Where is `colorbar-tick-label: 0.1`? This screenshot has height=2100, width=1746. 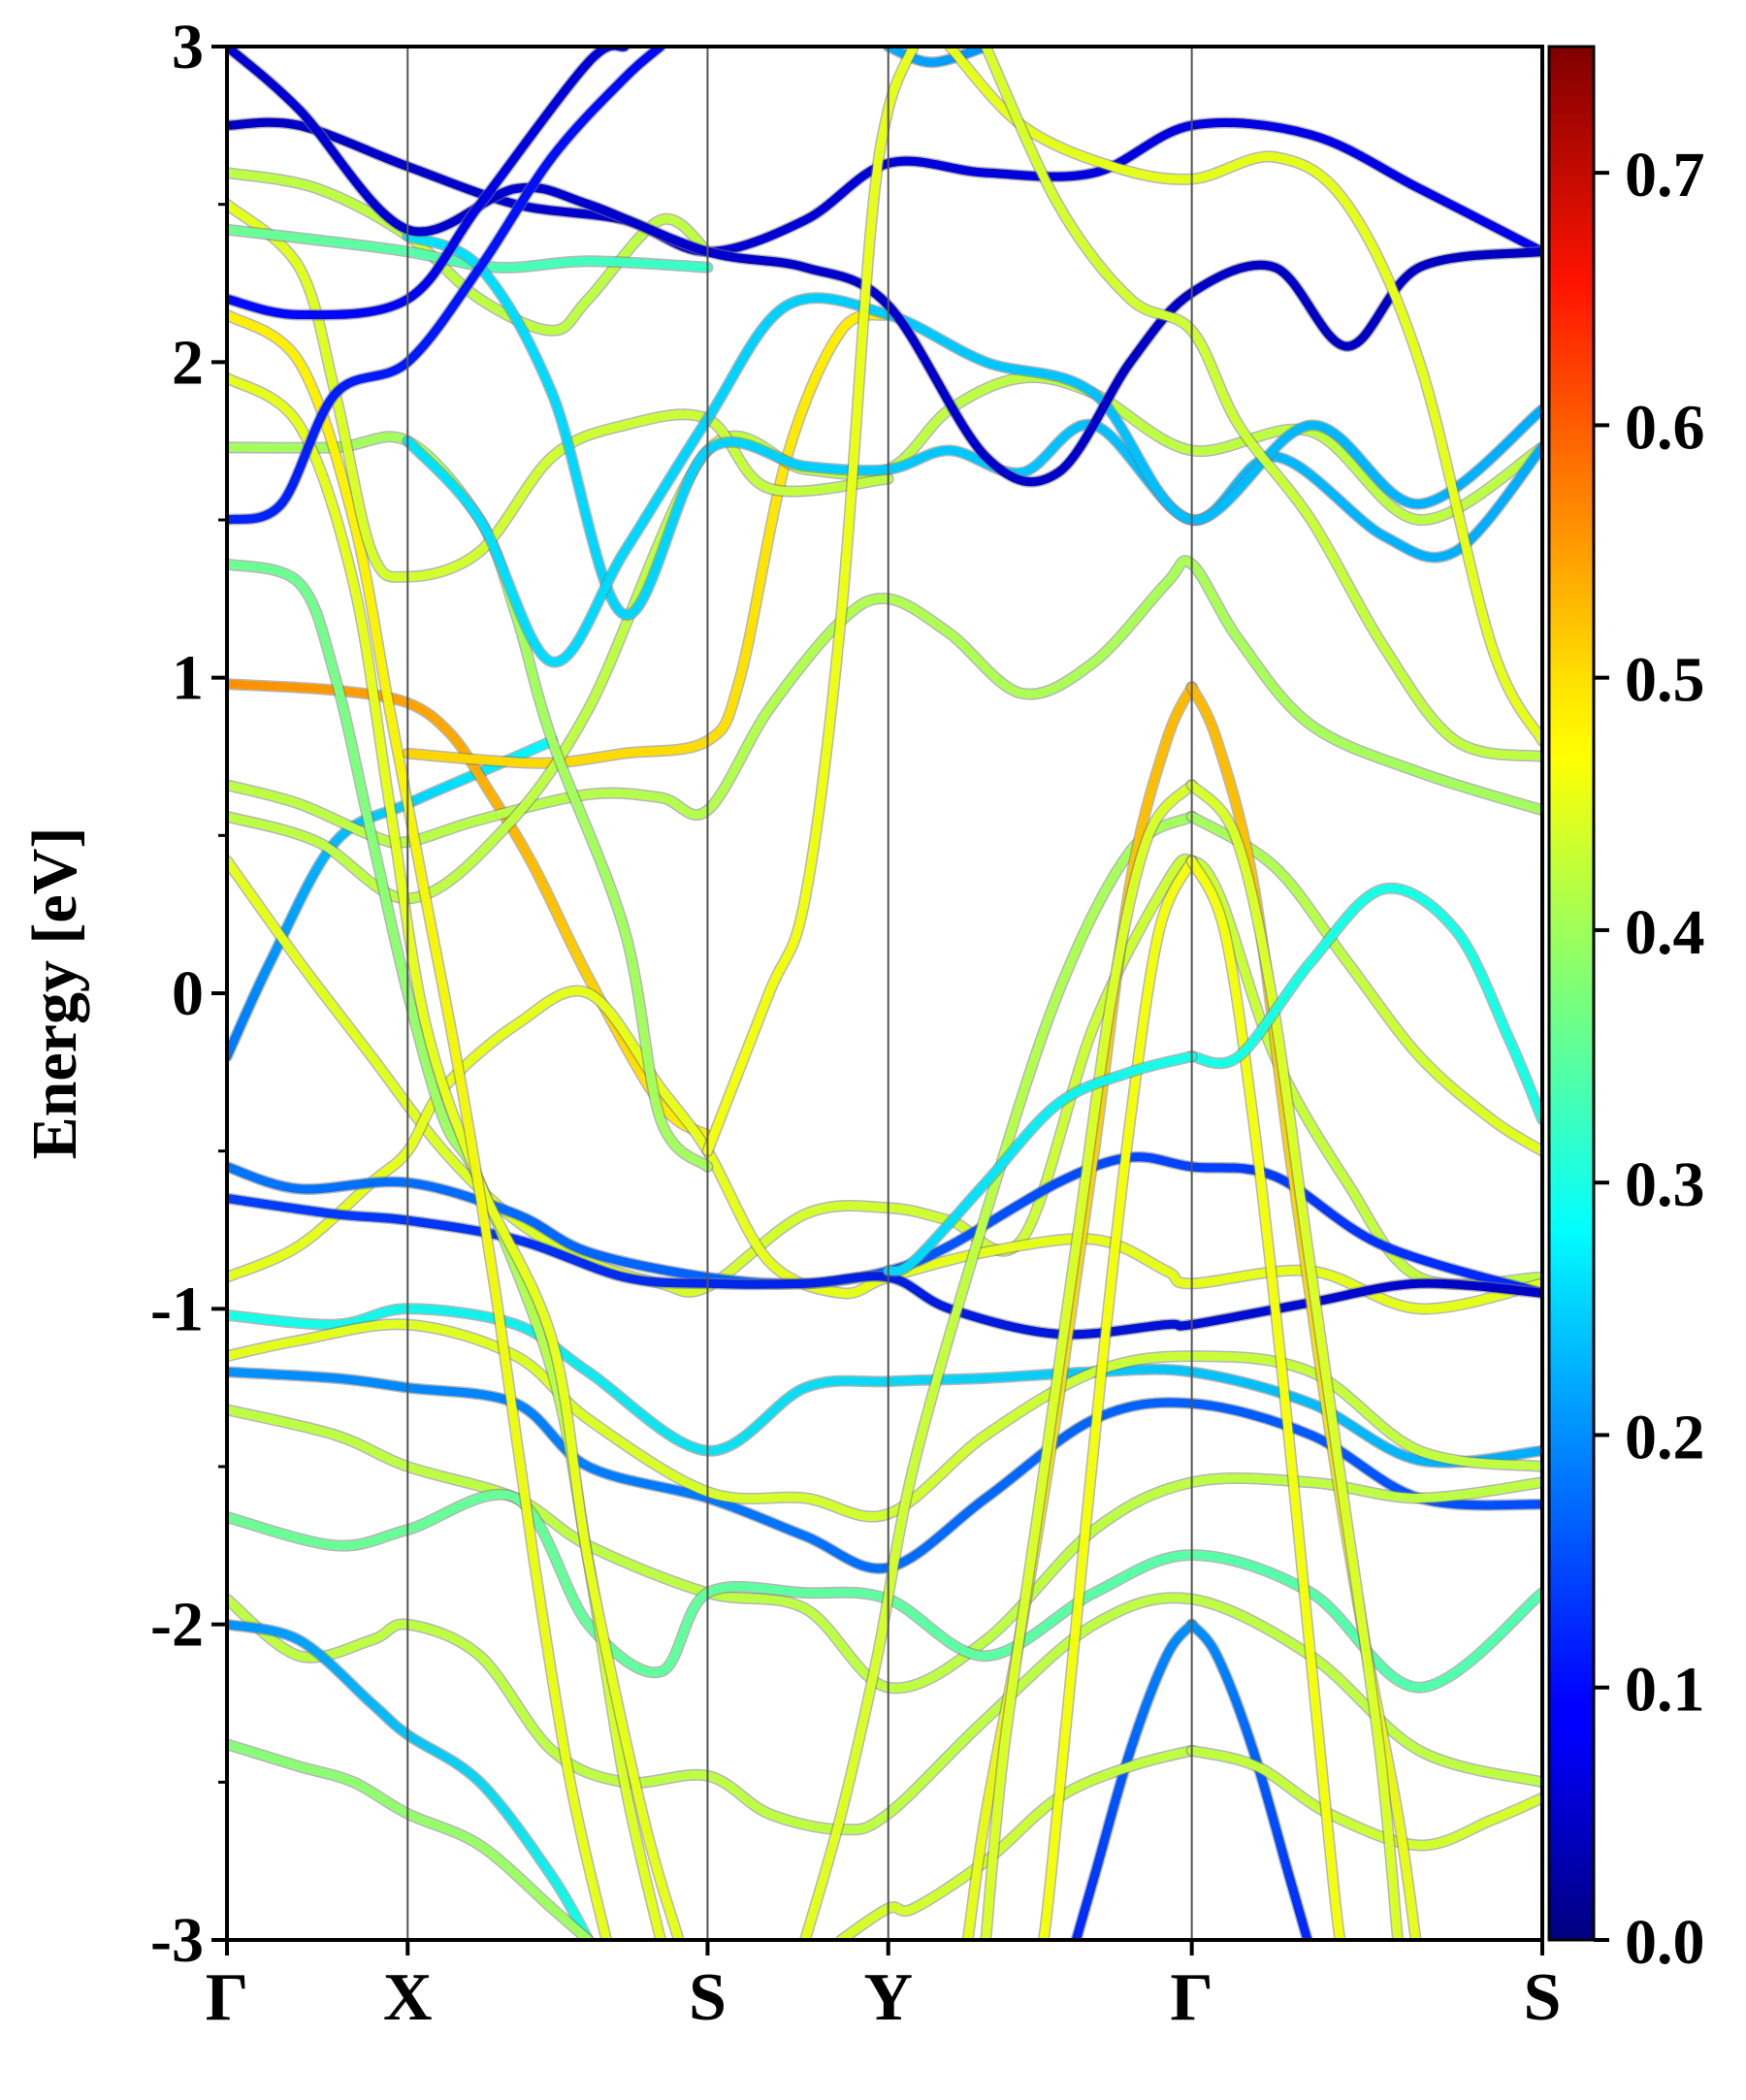 colorbar-tick-label: 0.1 is located at coordinates (1665, 1690).